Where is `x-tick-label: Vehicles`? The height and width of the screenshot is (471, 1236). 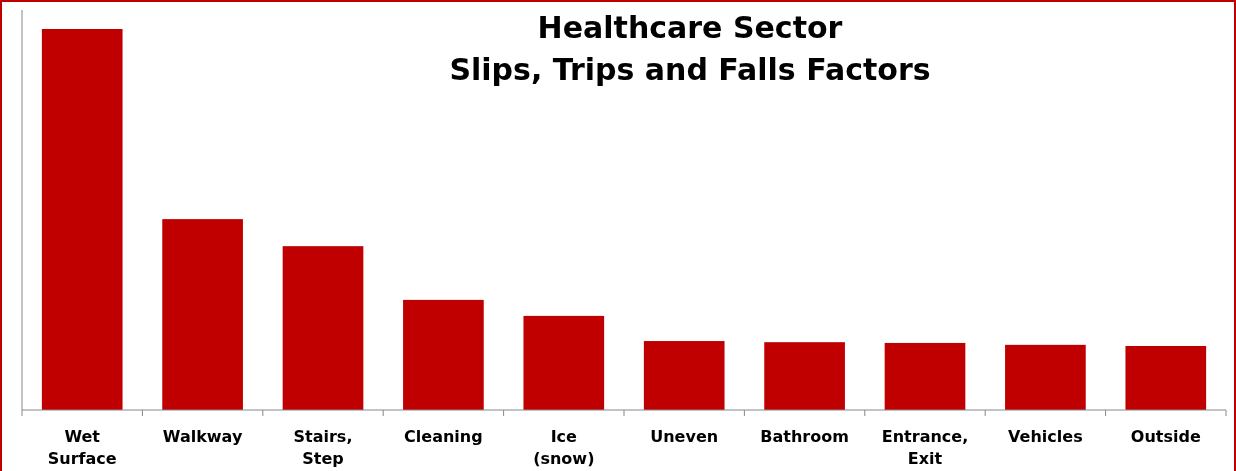 x-tick-label: Vehicles is located at coordinates (1045, 436).